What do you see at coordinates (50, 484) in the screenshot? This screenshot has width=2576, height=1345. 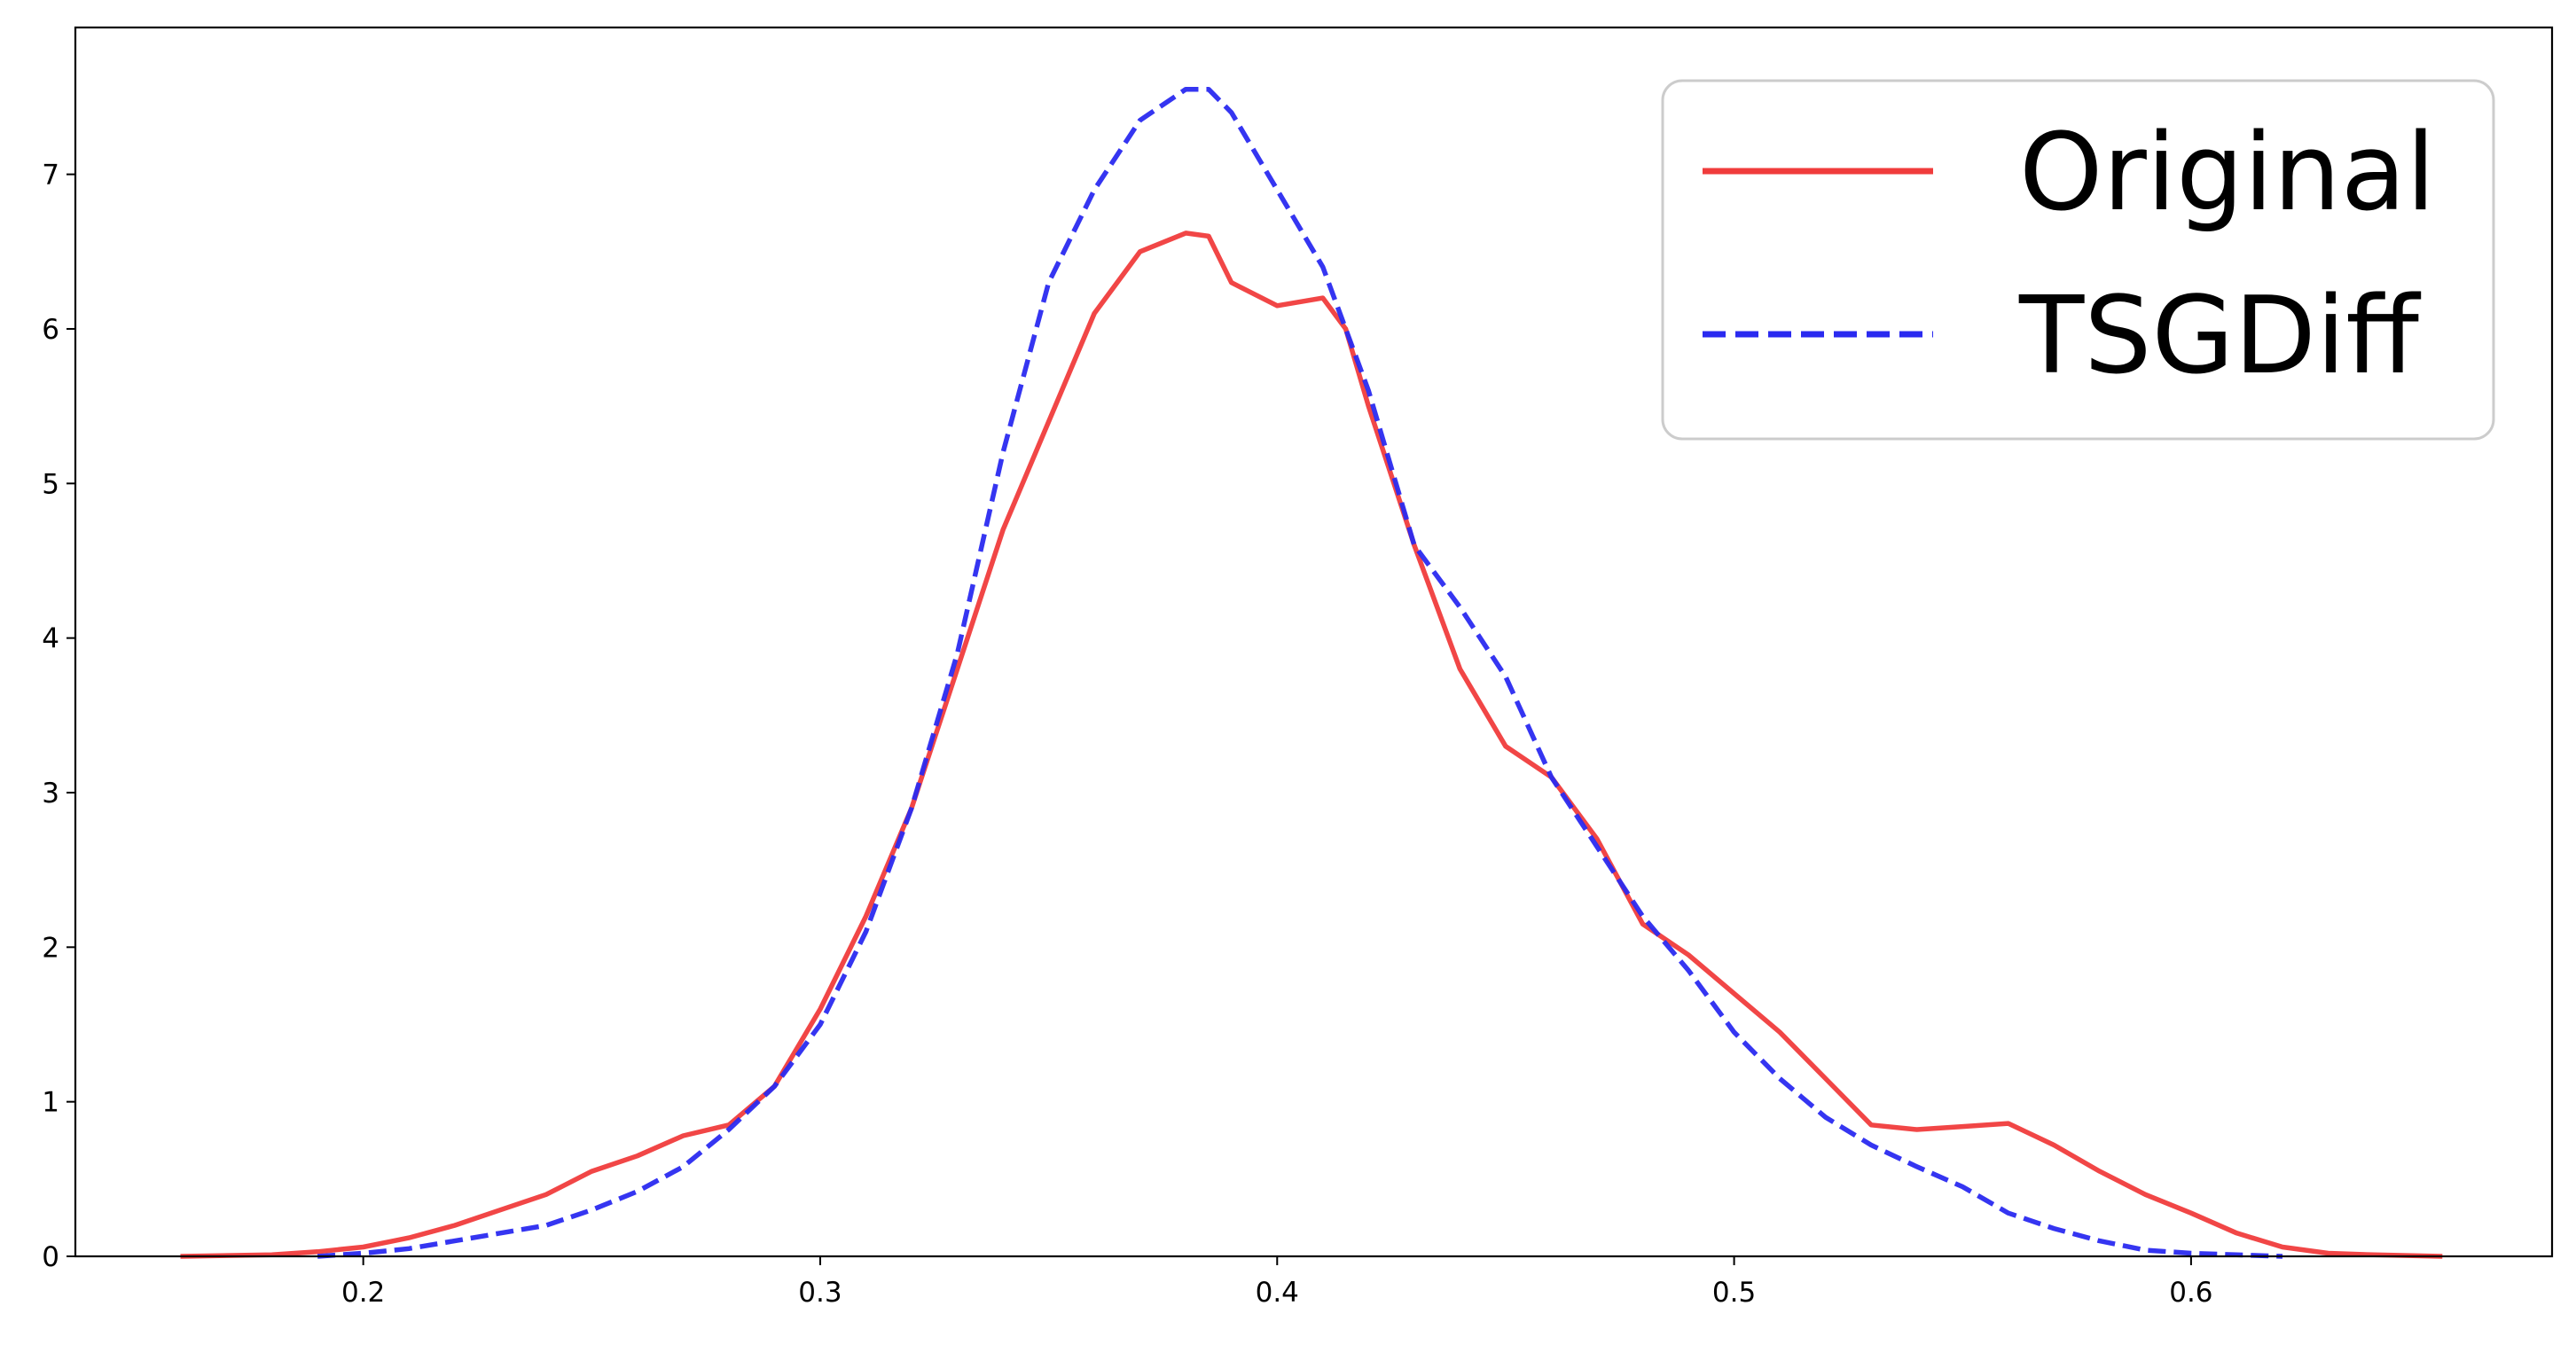 I see `y-tick-label: 5` at bounding box center [50, 484].